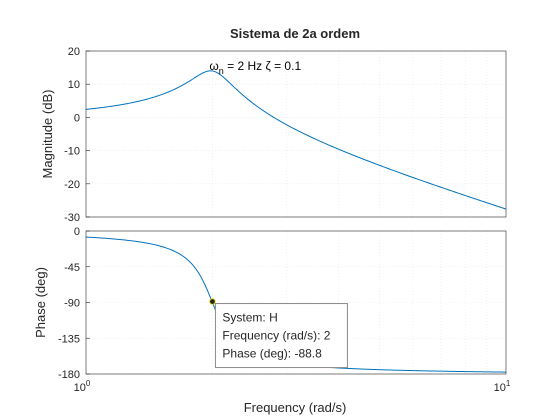 The width and height of the screenshot is (560, 420). I want to click on y-tick-label: -180, so click(69, 375).